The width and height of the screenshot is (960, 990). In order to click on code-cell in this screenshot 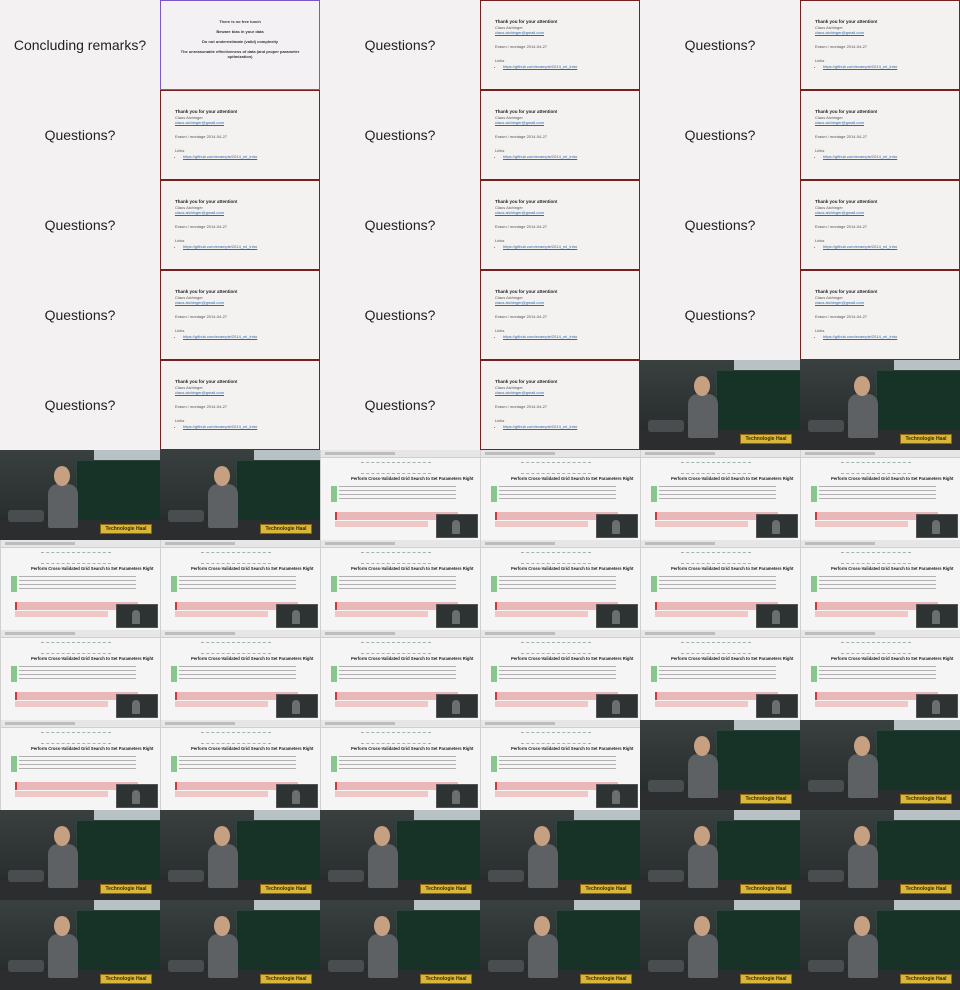, I will do `click(557, 674)`.